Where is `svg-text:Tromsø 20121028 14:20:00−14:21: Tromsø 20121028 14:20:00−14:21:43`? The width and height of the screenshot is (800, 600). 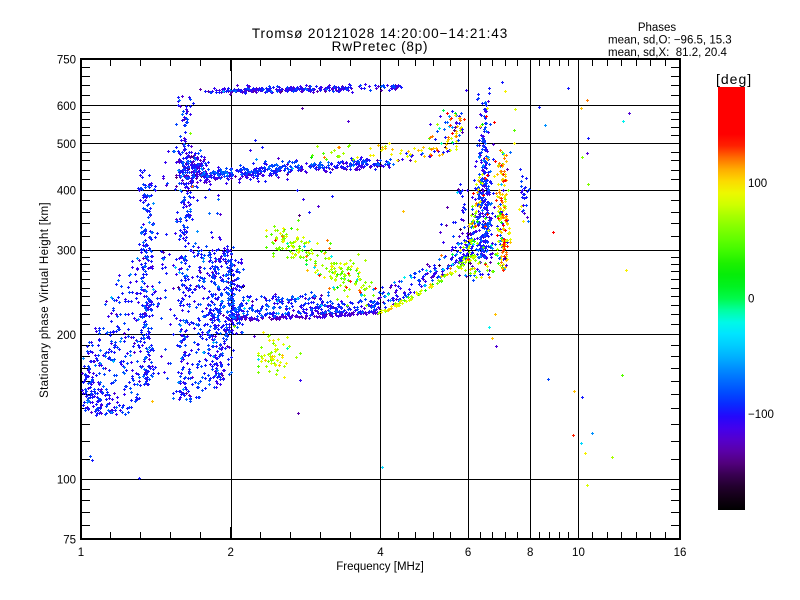
svg-text:Tromsø 20121028 14:20:00−14:21: Tromsø 20121028 14:20:00−14:21:43 is located at coordinates (380, 33).